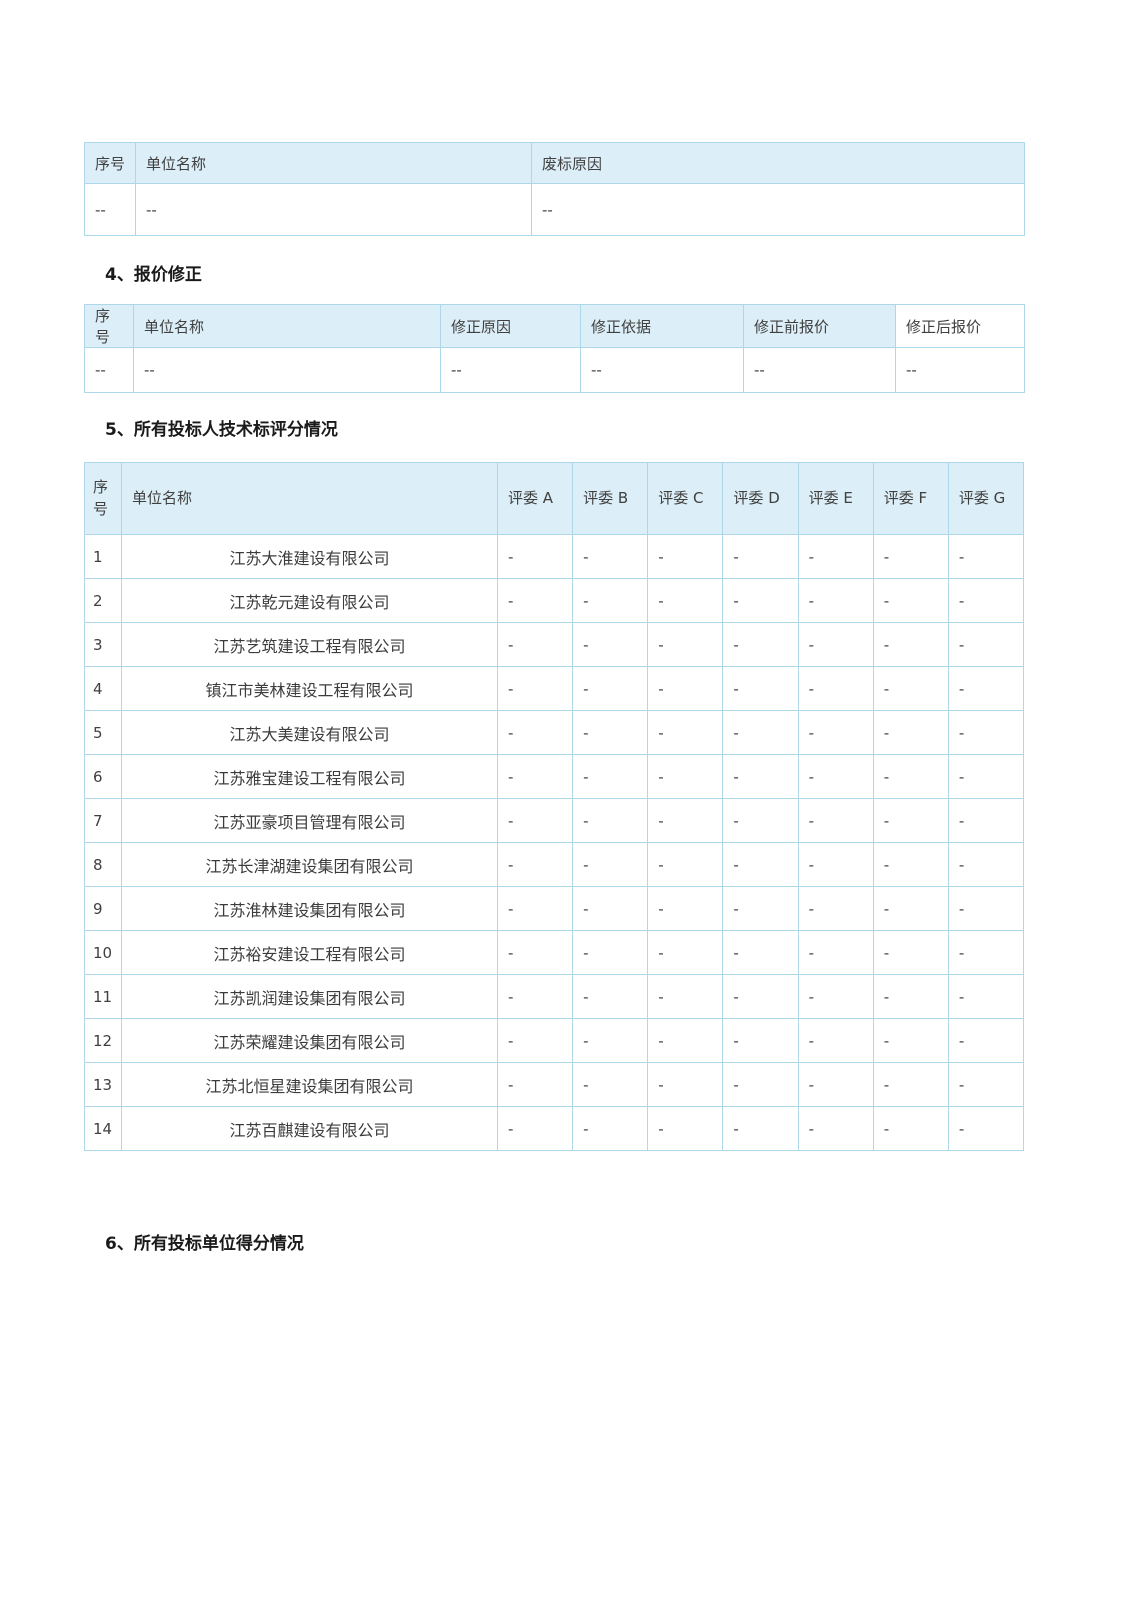 The width and height of the screenshot is (1131, 1600). What do you see at coordinates (554, 163) in the screenshot?
I see `header-row: 序号 单位名称 废标原因` at bounding box center [554, 163].